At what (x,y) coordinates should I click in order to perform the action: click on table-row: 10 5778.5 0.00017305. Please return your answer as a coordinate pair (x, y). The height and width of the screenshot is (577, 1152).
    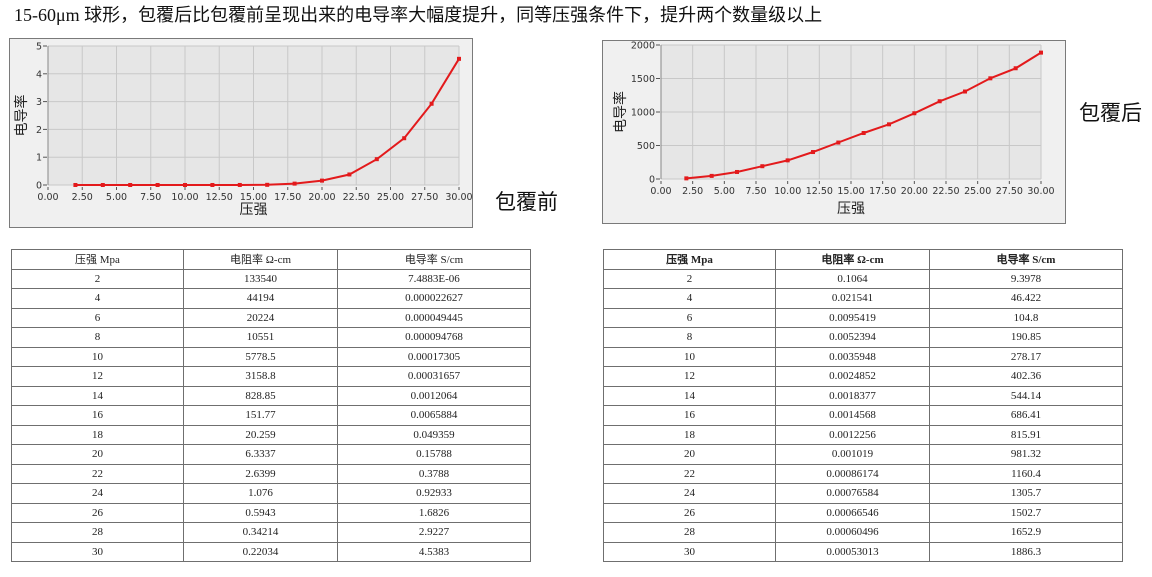
    Looking at the image, I should click on (271, 356).